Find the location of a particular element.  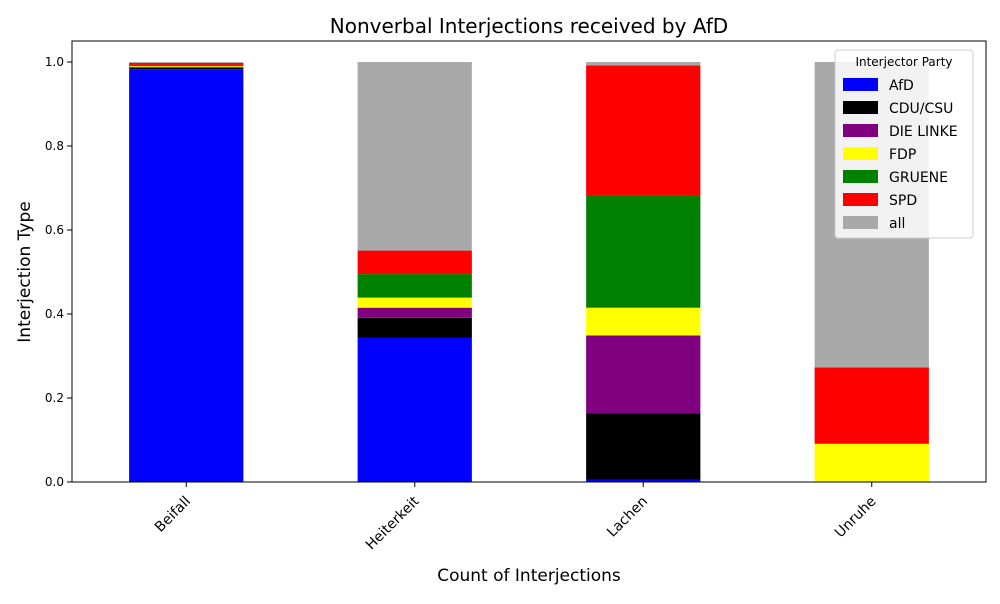

x-tick-label: Unruhe is located at coordinates (856, 518).